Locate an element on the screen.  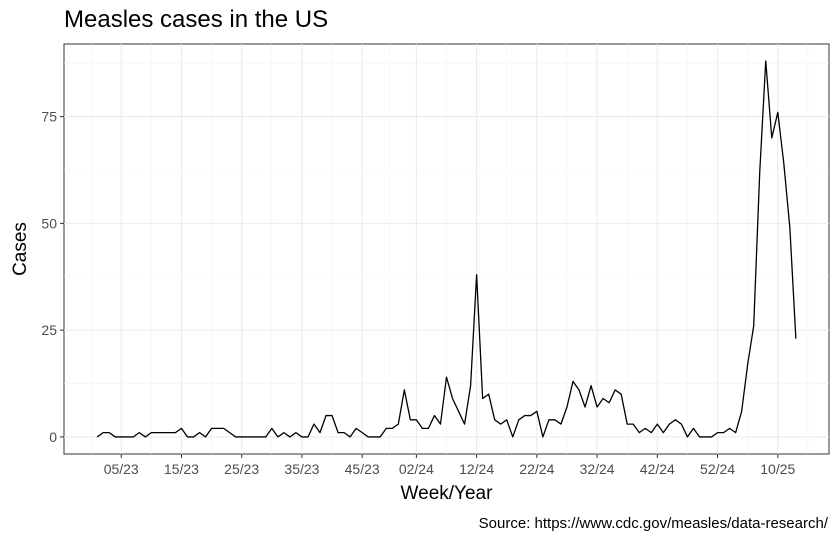
y-tick-label: 0 is located at coordinates (53, 437).